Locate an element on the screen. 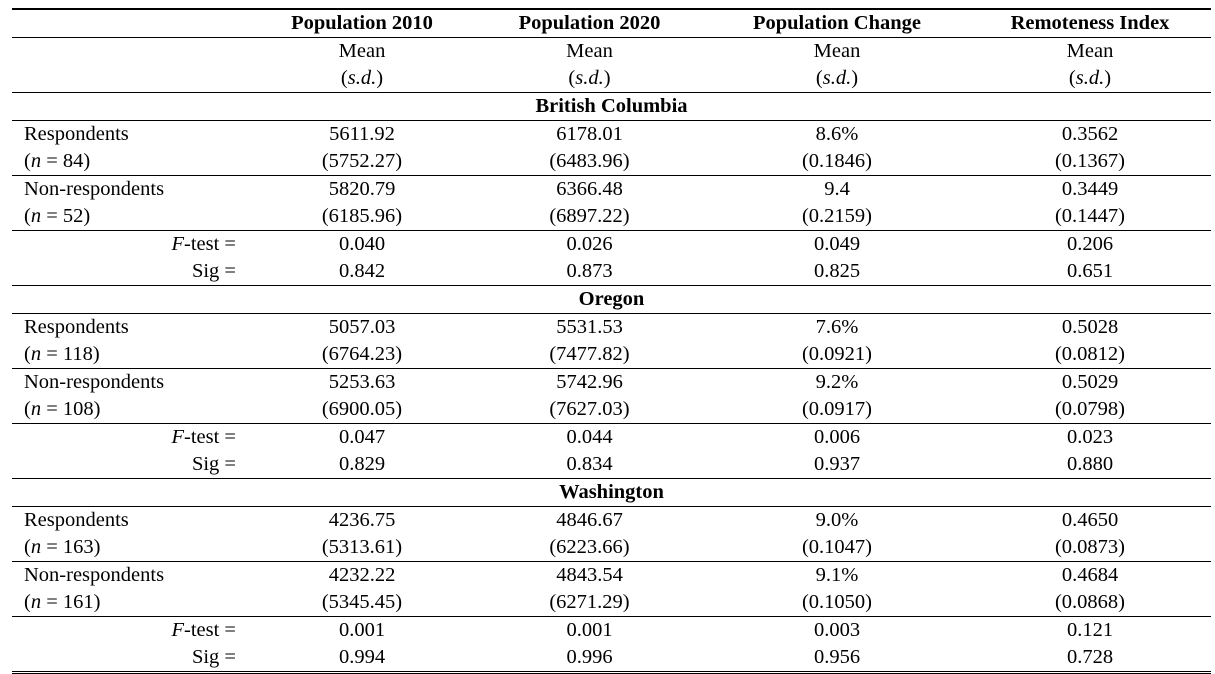 This screenshot has height=674, width=1215. sig-value: 0.937 is located at coordinates (837, 465).